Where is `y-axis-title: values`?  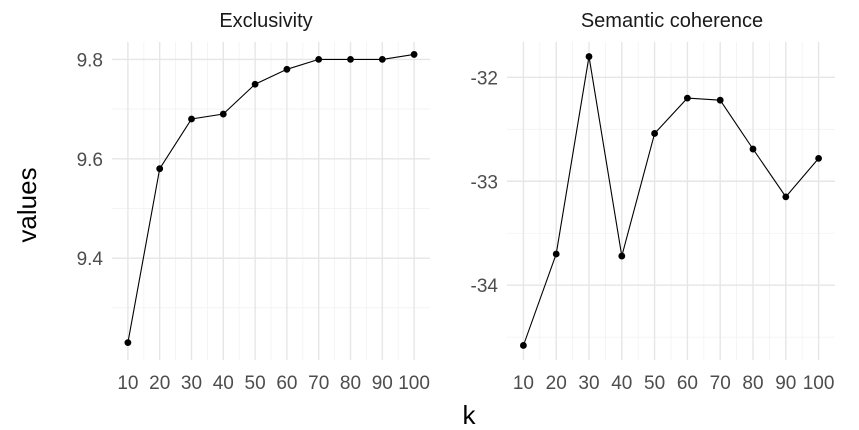
y-axis-title: values is located at coordinates (27, 204).